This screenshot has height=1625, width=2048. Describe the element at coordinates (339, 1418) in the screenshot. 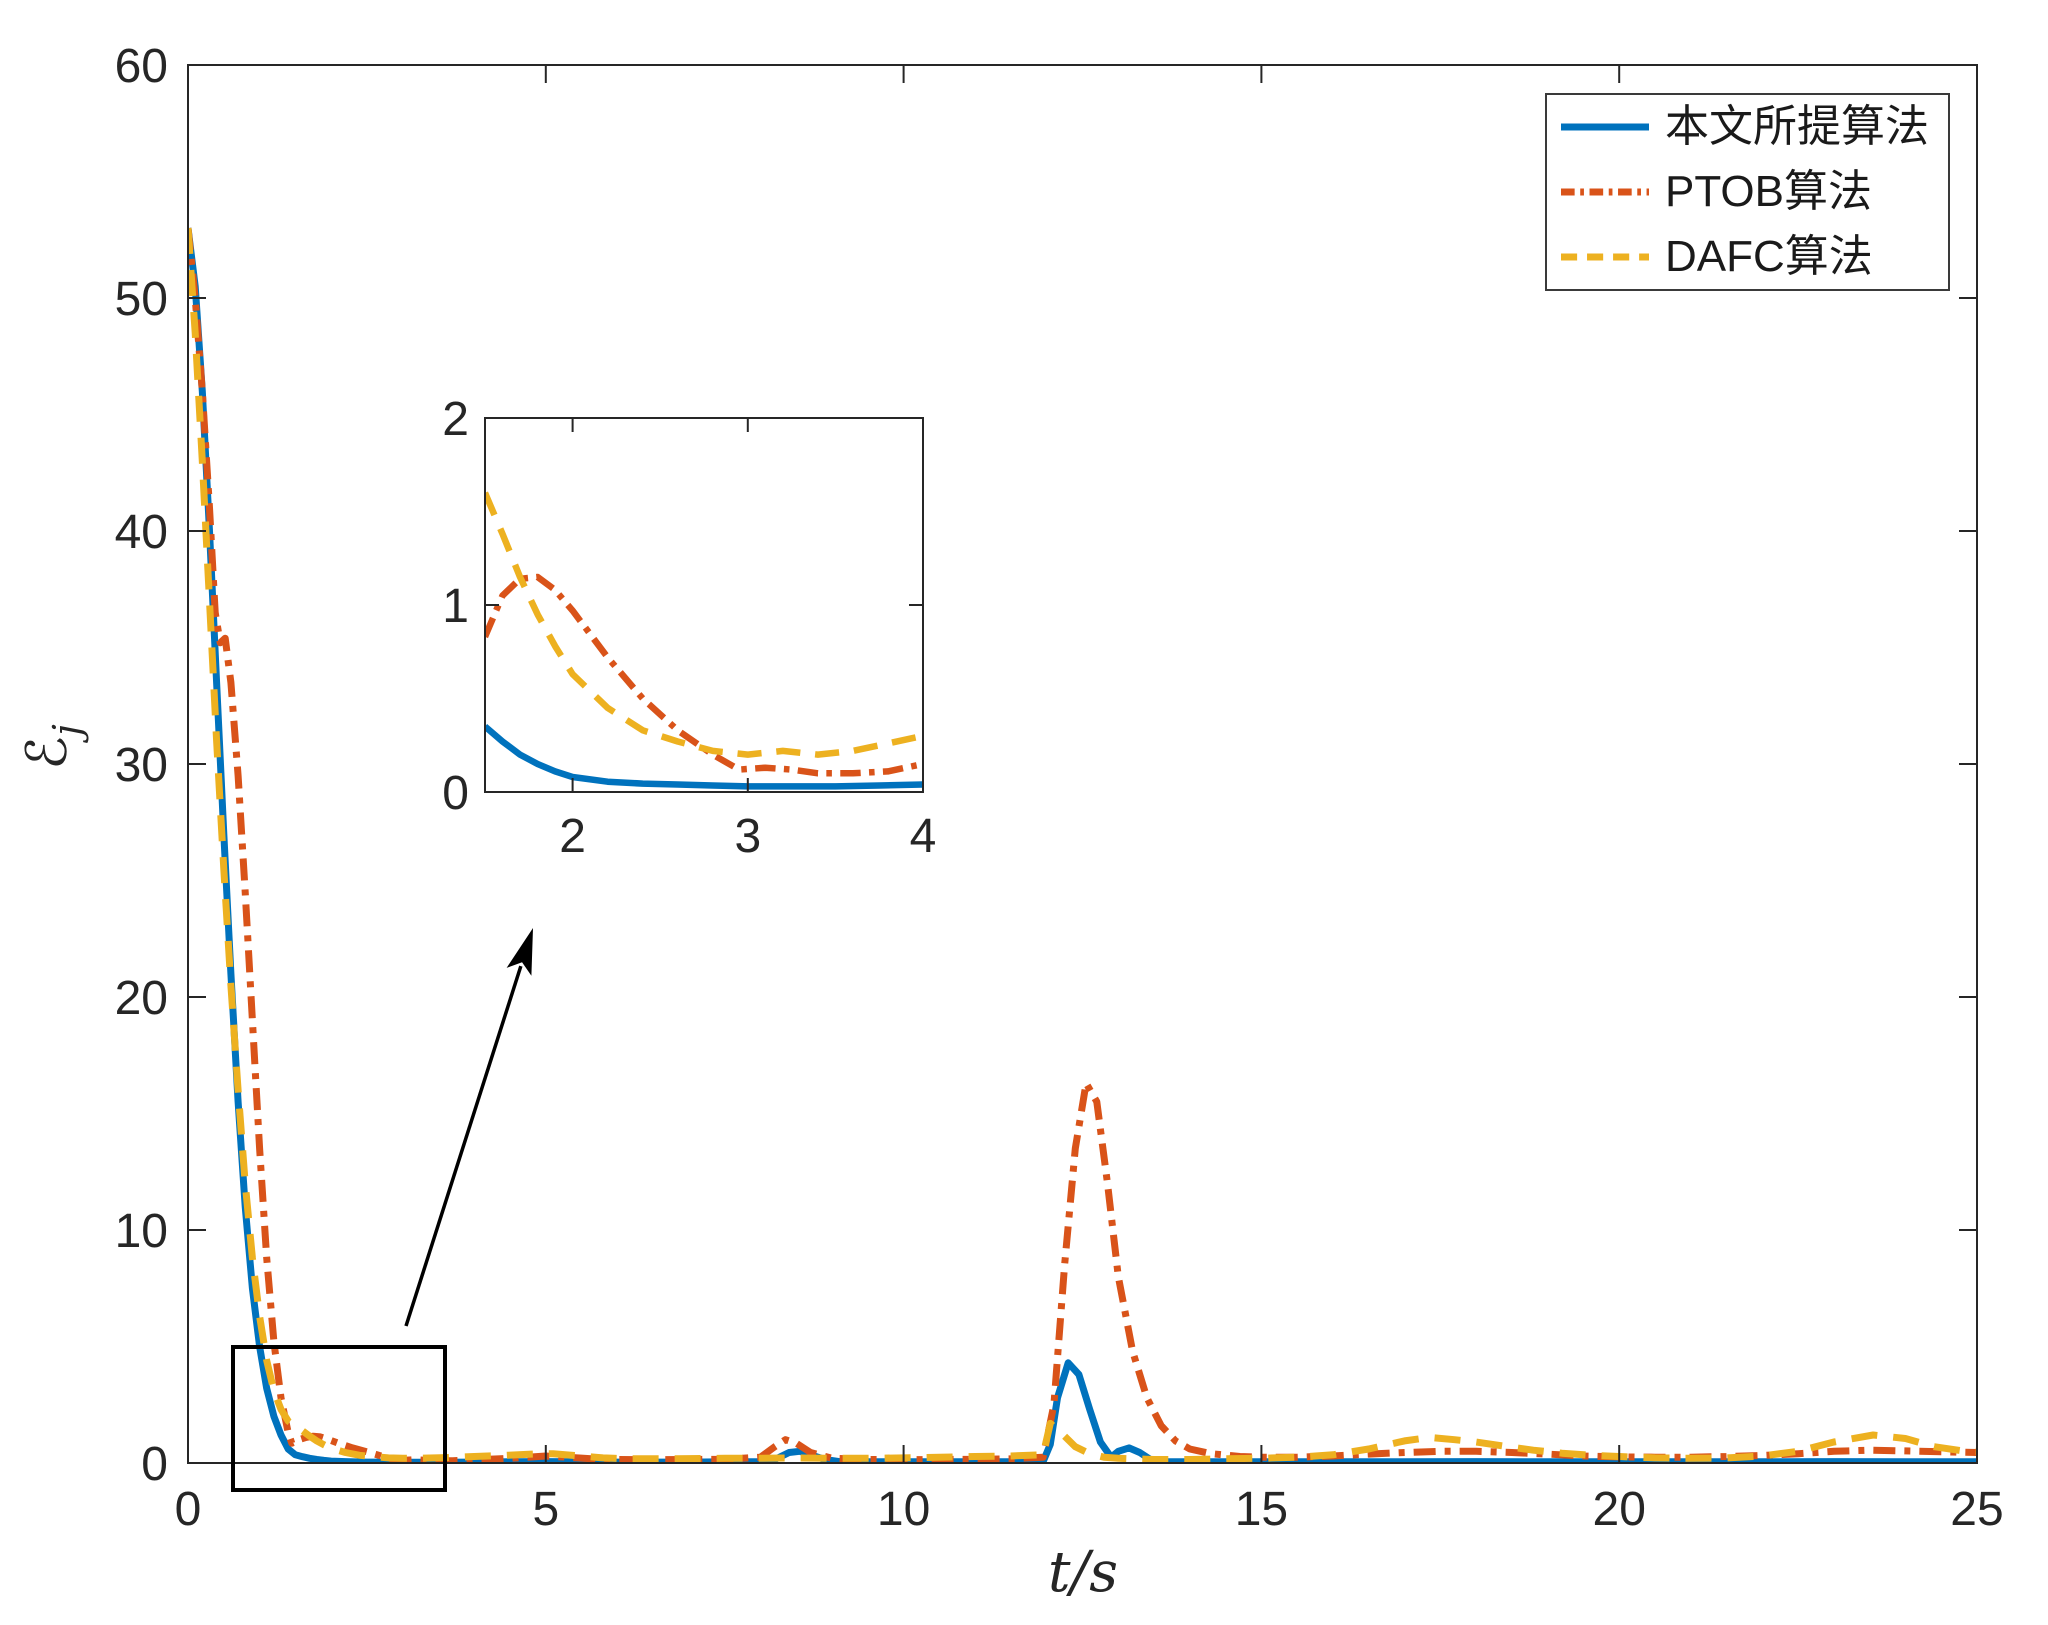

I see `zoom-region-rect` at that location.